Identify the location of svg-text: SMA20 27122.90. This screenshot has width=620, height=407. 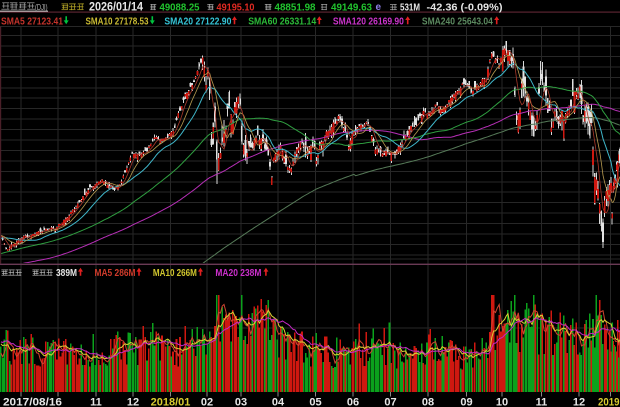
(197, 22).